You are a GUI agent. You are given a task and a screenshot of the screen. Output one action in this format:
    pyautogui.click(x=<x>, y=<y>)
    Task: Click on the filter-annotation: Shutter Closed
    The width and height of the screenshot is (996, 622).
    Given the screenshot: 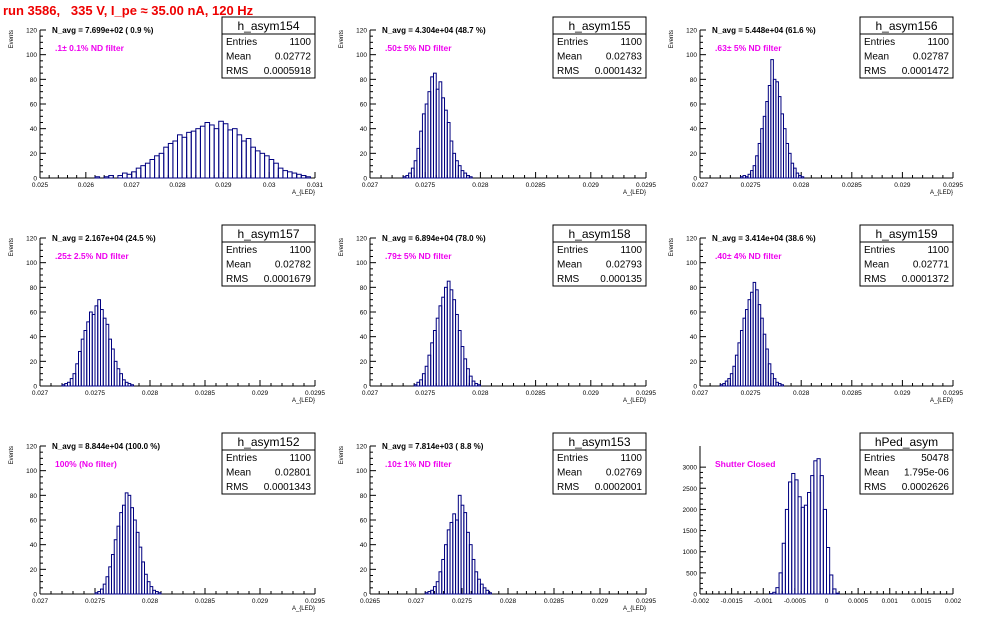 What is the action you would take?
    pyautogui.click(x=745, y=464)
    